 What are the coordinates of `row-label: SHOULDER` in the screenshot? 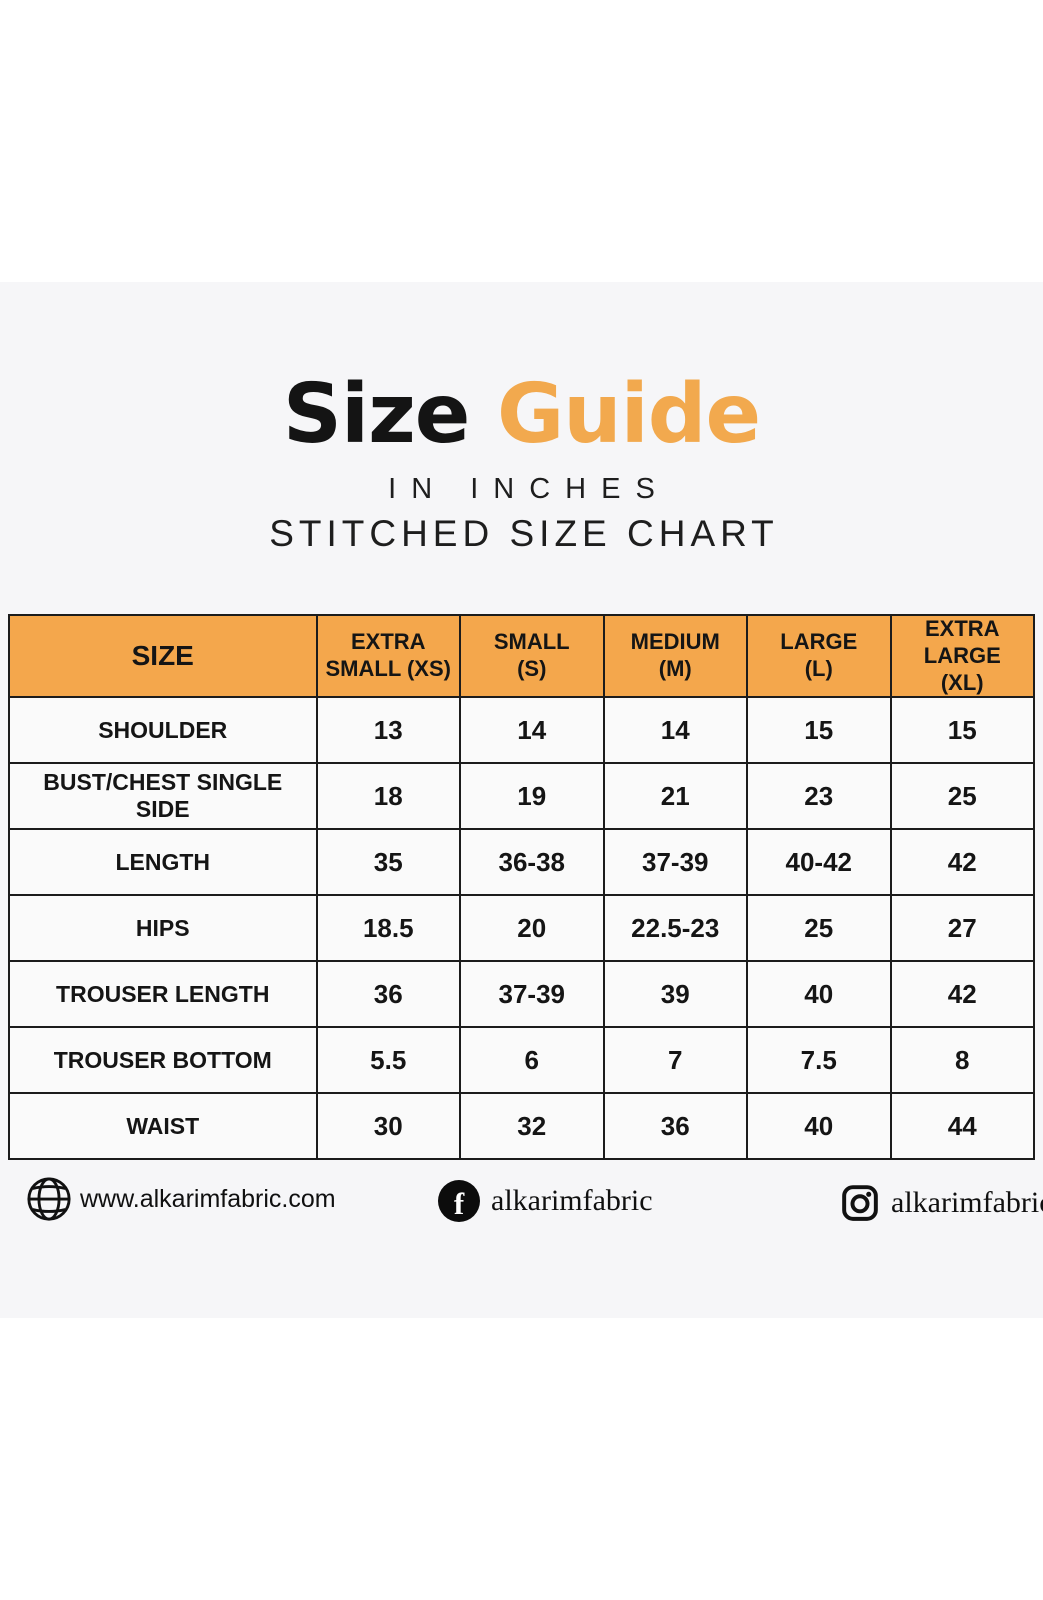 It's located at (163, 730).